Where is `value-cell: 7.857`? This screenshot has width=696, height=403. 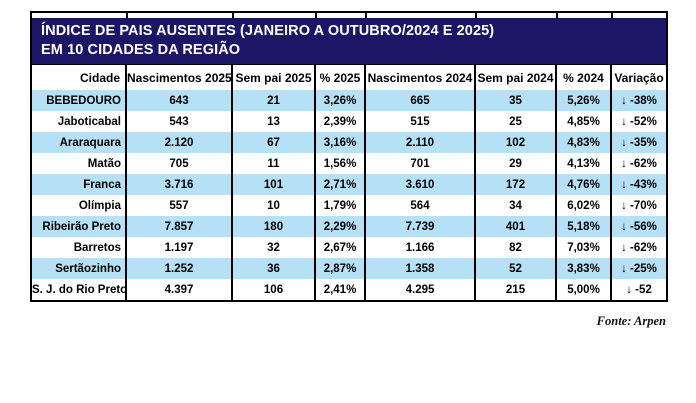 value-cell: 7.857 is located at coordinates (178, 226).